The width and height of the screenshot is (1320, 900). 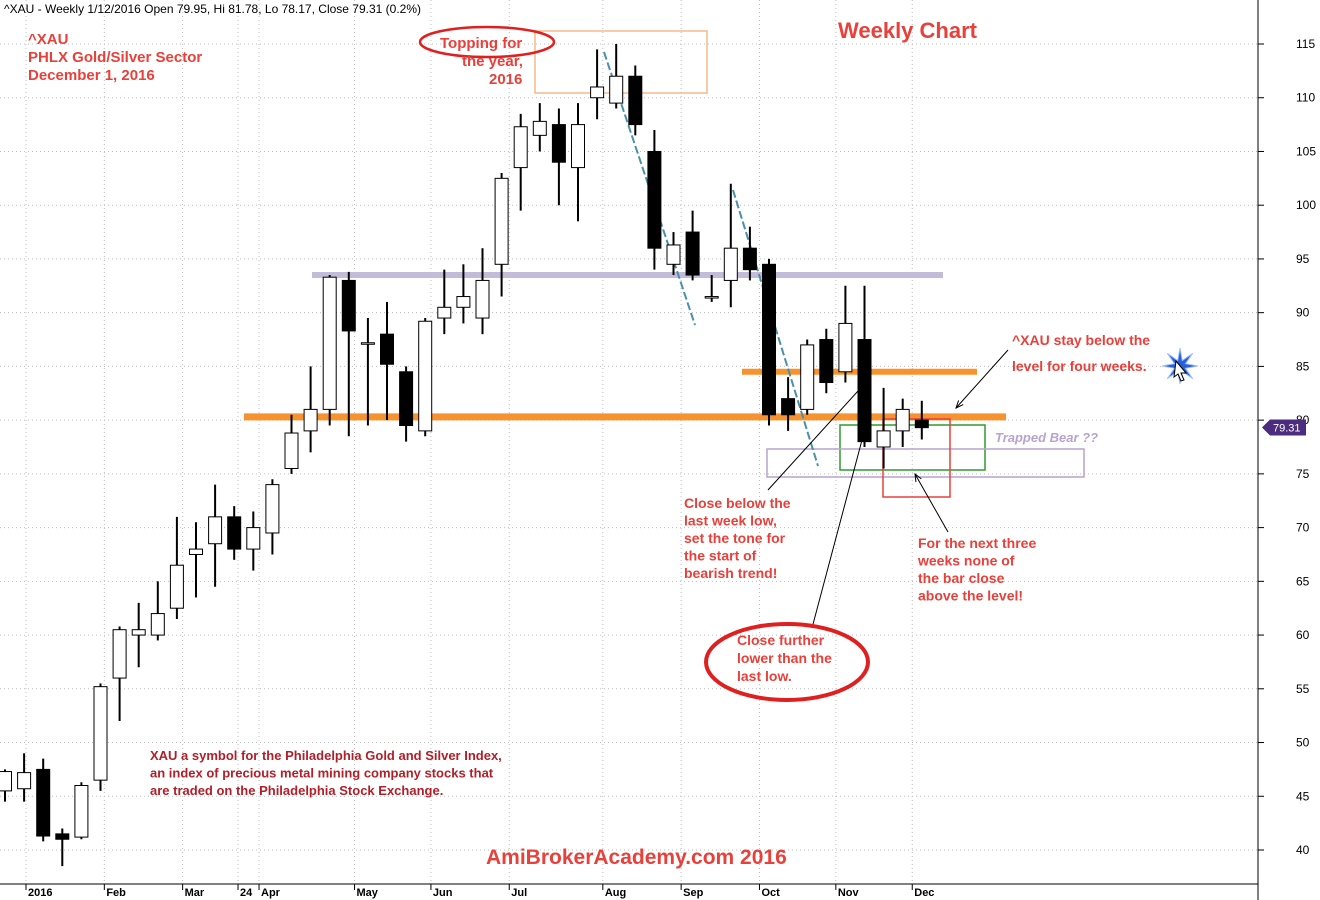 What do you see at coordinates (1046, 437) in the screenshot?
I see `trapped-bear-label: Trapped Bear ??` at bounding box center [1046, 437].